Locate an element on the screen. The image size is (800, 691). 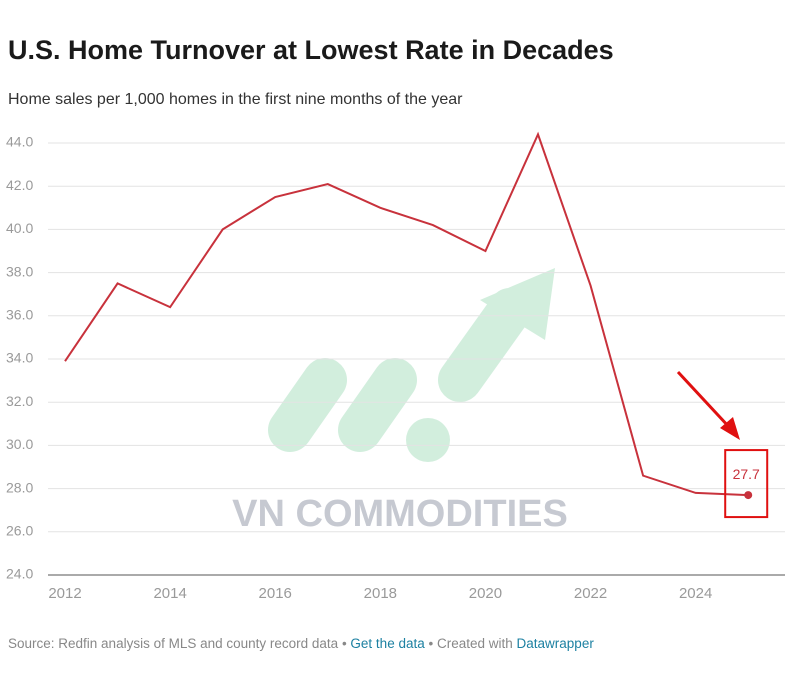
x-tick-label: 2024 is located at coordinates (695, 593).